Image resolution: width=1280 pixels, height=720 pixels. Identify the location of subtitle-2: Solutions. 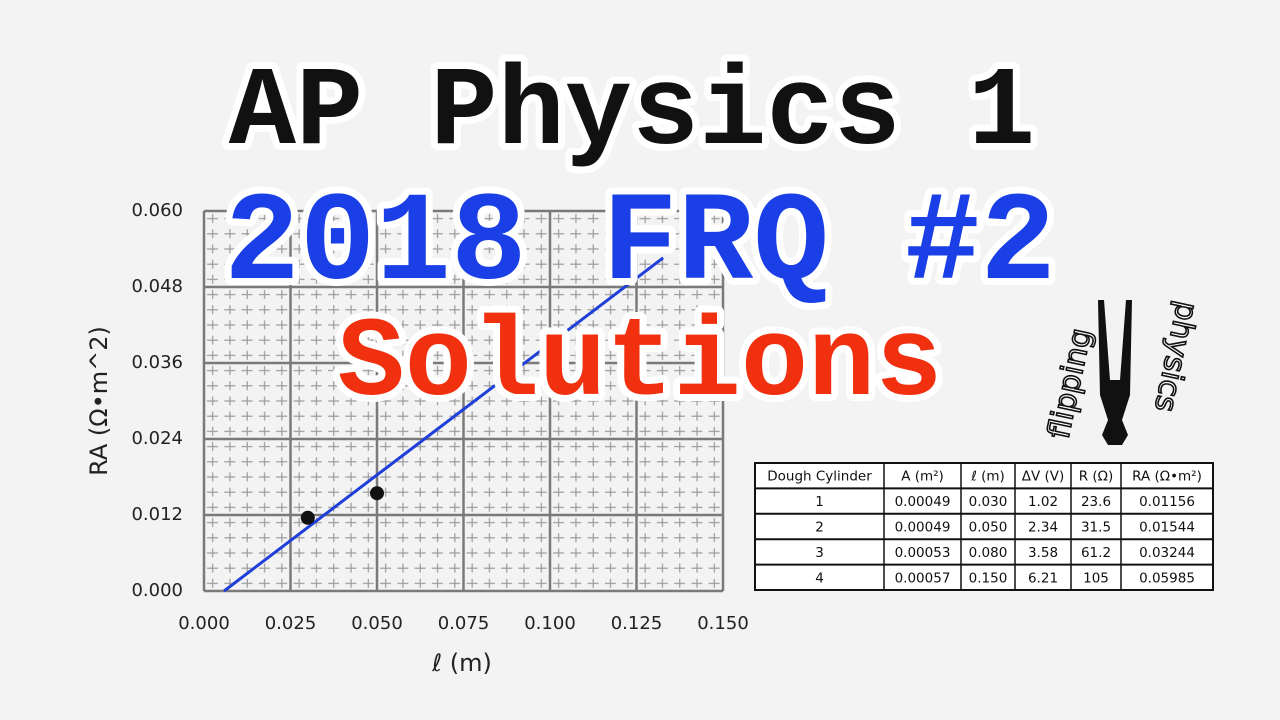
(640, 364).